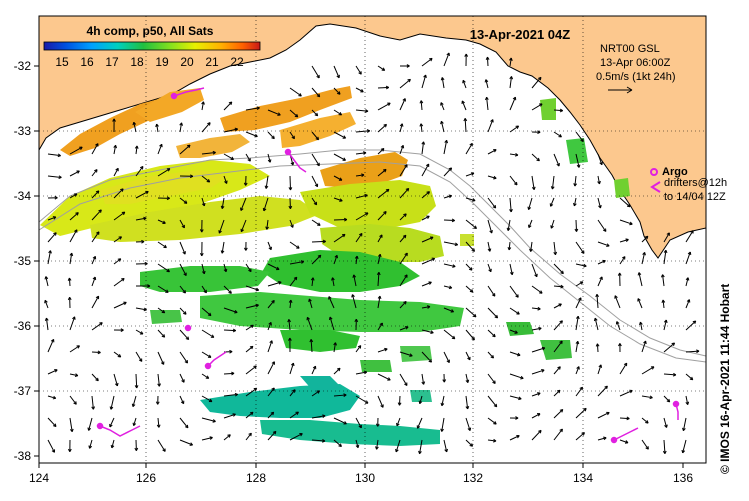 This screenshot has width=749, height=501. I want to click on latitude-labels: -32 -33 -34 -35 -36 -37 -38, so click(23, 261).